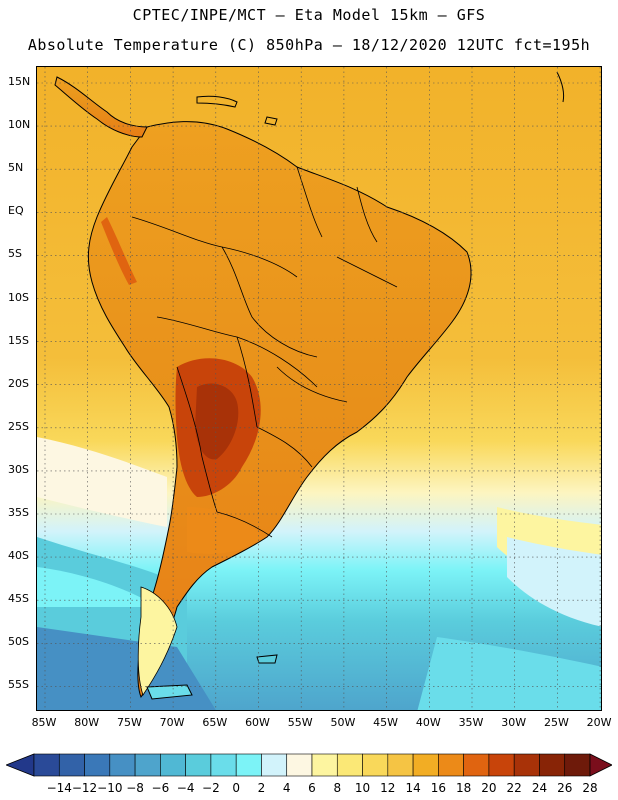 The width and height of the screenshot is (618, 800). I want to click on lat-tick-label: EQ, so click(16, 211).